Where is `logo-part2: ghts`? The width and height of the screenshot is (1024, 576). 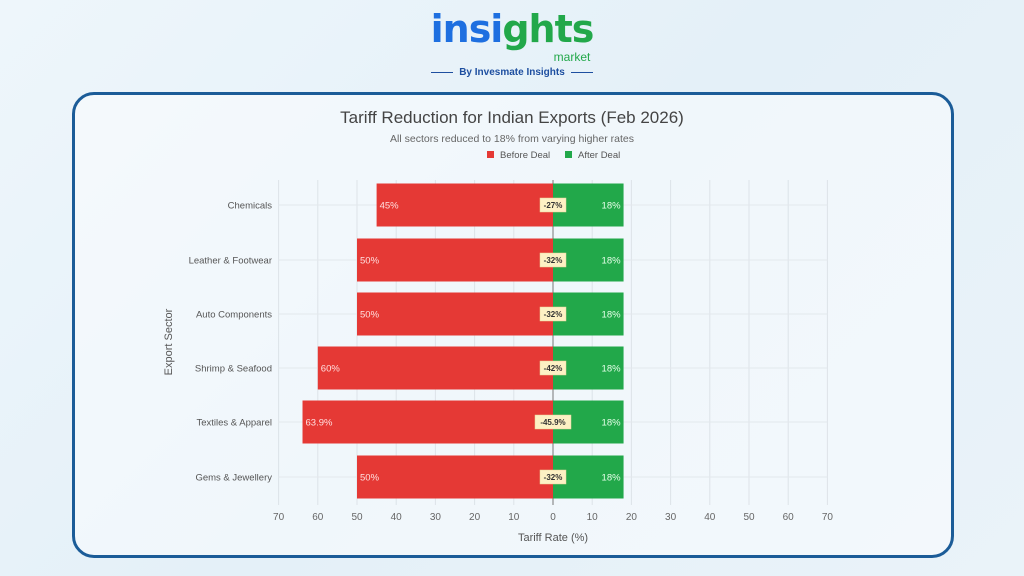
logo-part2: ghts is located at coordinates (548, 29).